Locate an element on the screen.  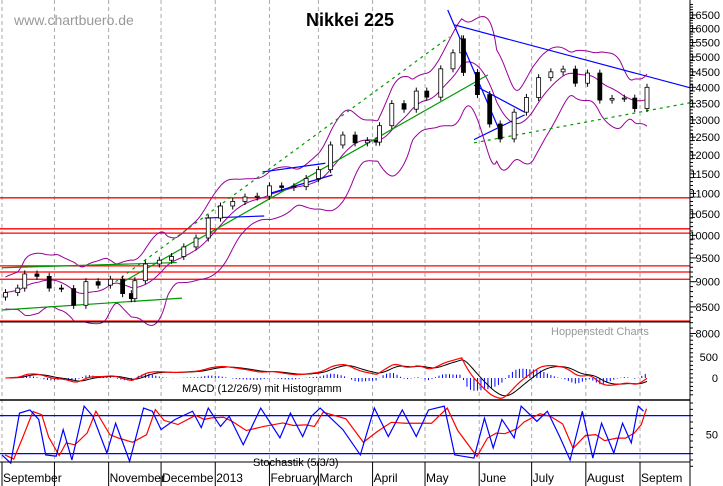
price-tick-label: 8000 is located at coordinates (708, 335).